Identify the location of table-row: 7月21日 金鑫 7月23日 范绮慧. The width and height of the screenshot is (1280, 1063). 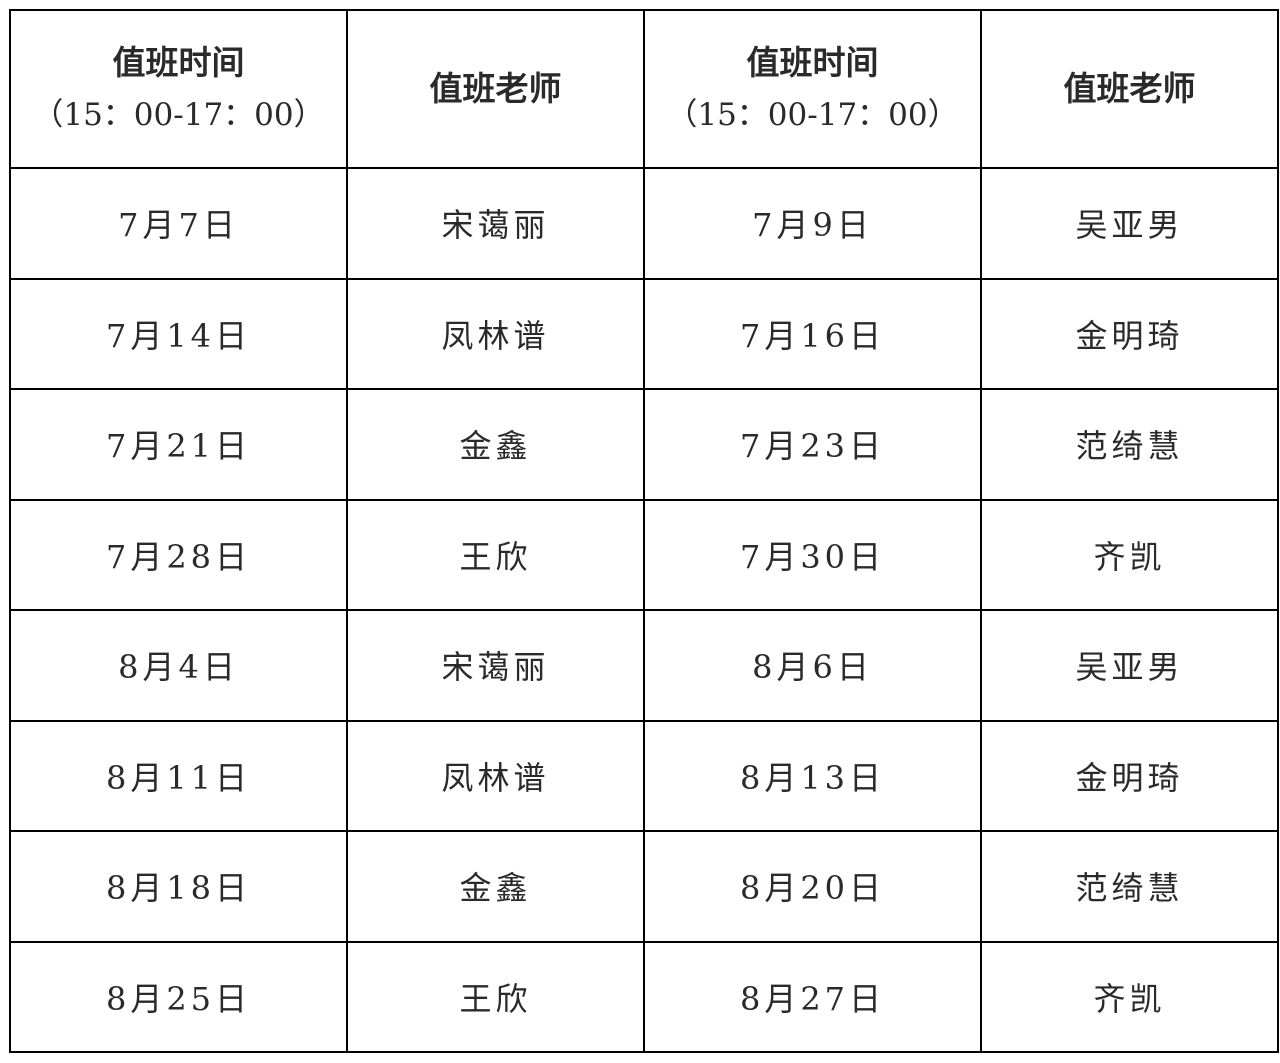
(644, 444).